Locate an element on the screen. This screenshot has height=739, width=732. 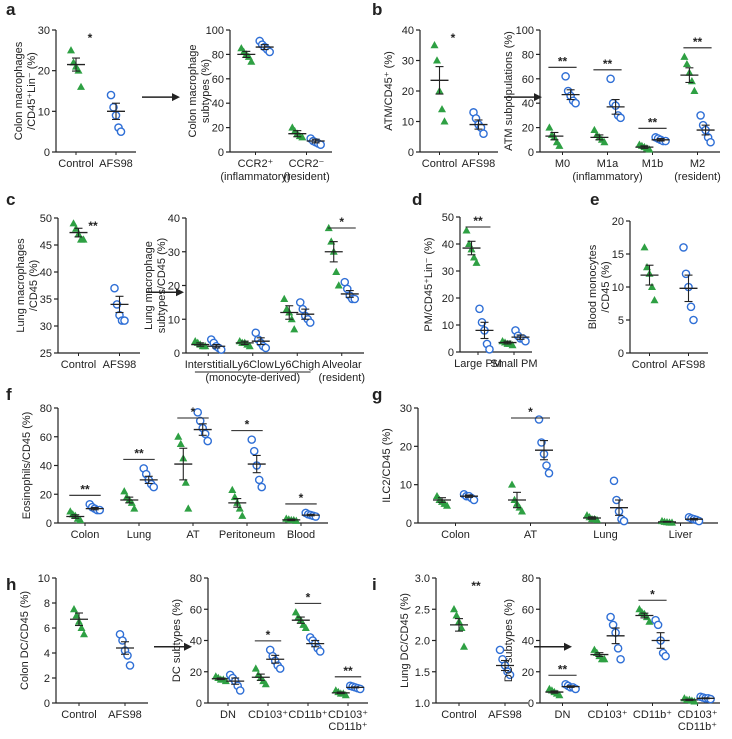
x-category-label: Peritoneum is located at coordinates (247, 535).